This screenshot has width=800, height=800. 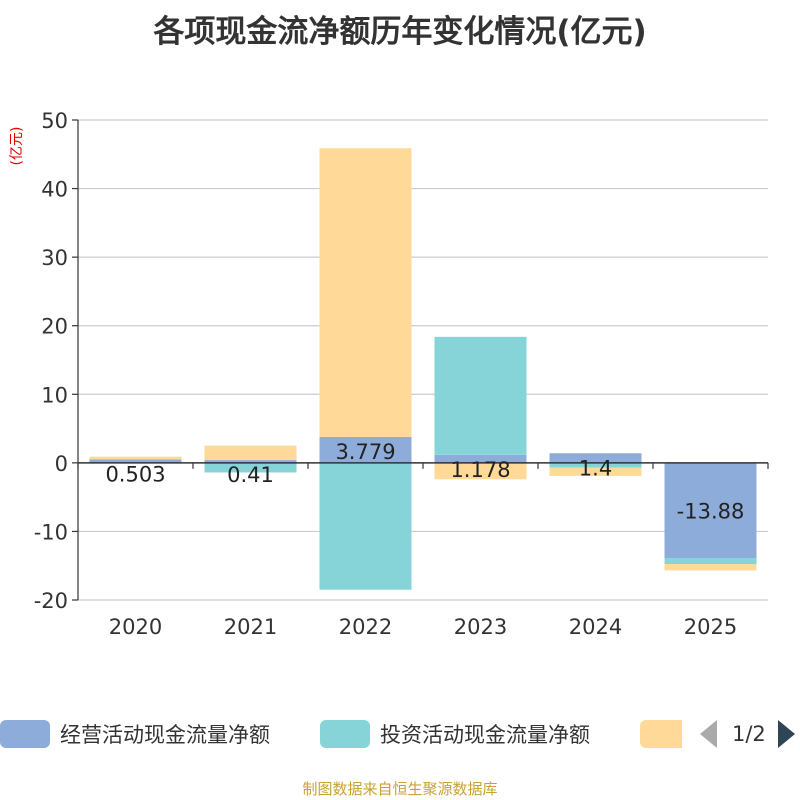 What do you see at coordinates (365, 526) in the screenshot?
I see `bar-investing-2022` at bounding box center [365, 526].